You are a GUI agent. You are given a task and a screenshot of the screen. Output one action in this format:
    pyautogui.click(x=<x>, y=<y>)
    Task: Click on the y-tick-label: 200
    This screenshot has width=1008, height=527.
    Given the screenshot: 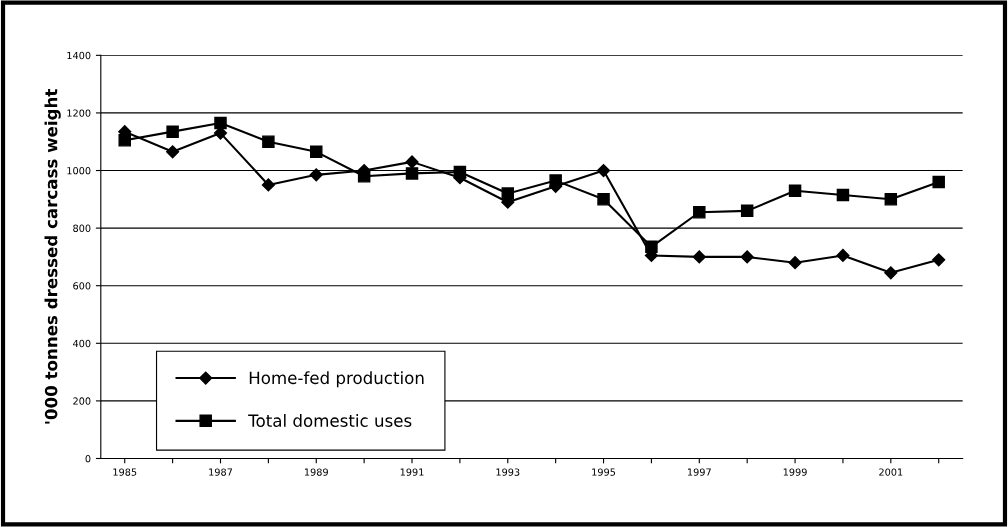 What is the action you would take?
    pyautogui.click(x=82, y=401)
    